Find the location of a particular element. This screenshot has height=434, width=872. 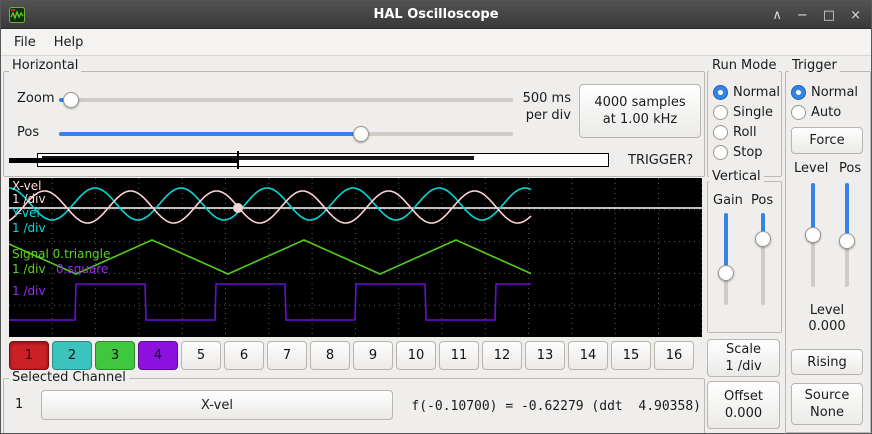

vertical-pos-slider-fill is located at coordinates (763, 226).